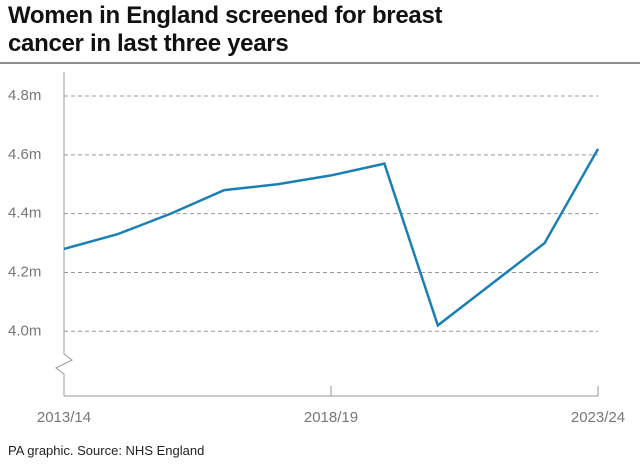 The height and width of the screenshot is (465, 640). What do you see at coordinates (24, 271) in the screenshot?
I see `y-tick-label: 4.2m` at bounding box center [24, 271].